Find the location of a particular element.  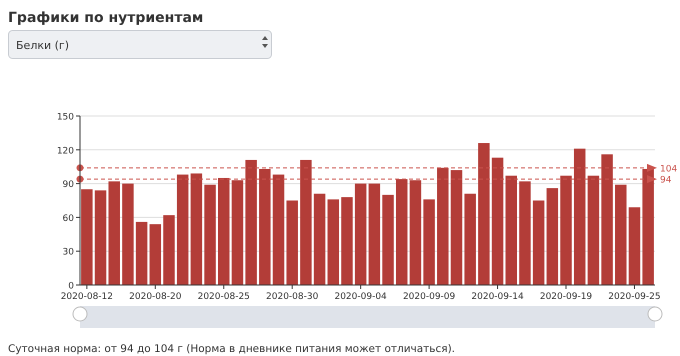

x-tick-label: 2020-09-14 is located at coordinates (497, 297).